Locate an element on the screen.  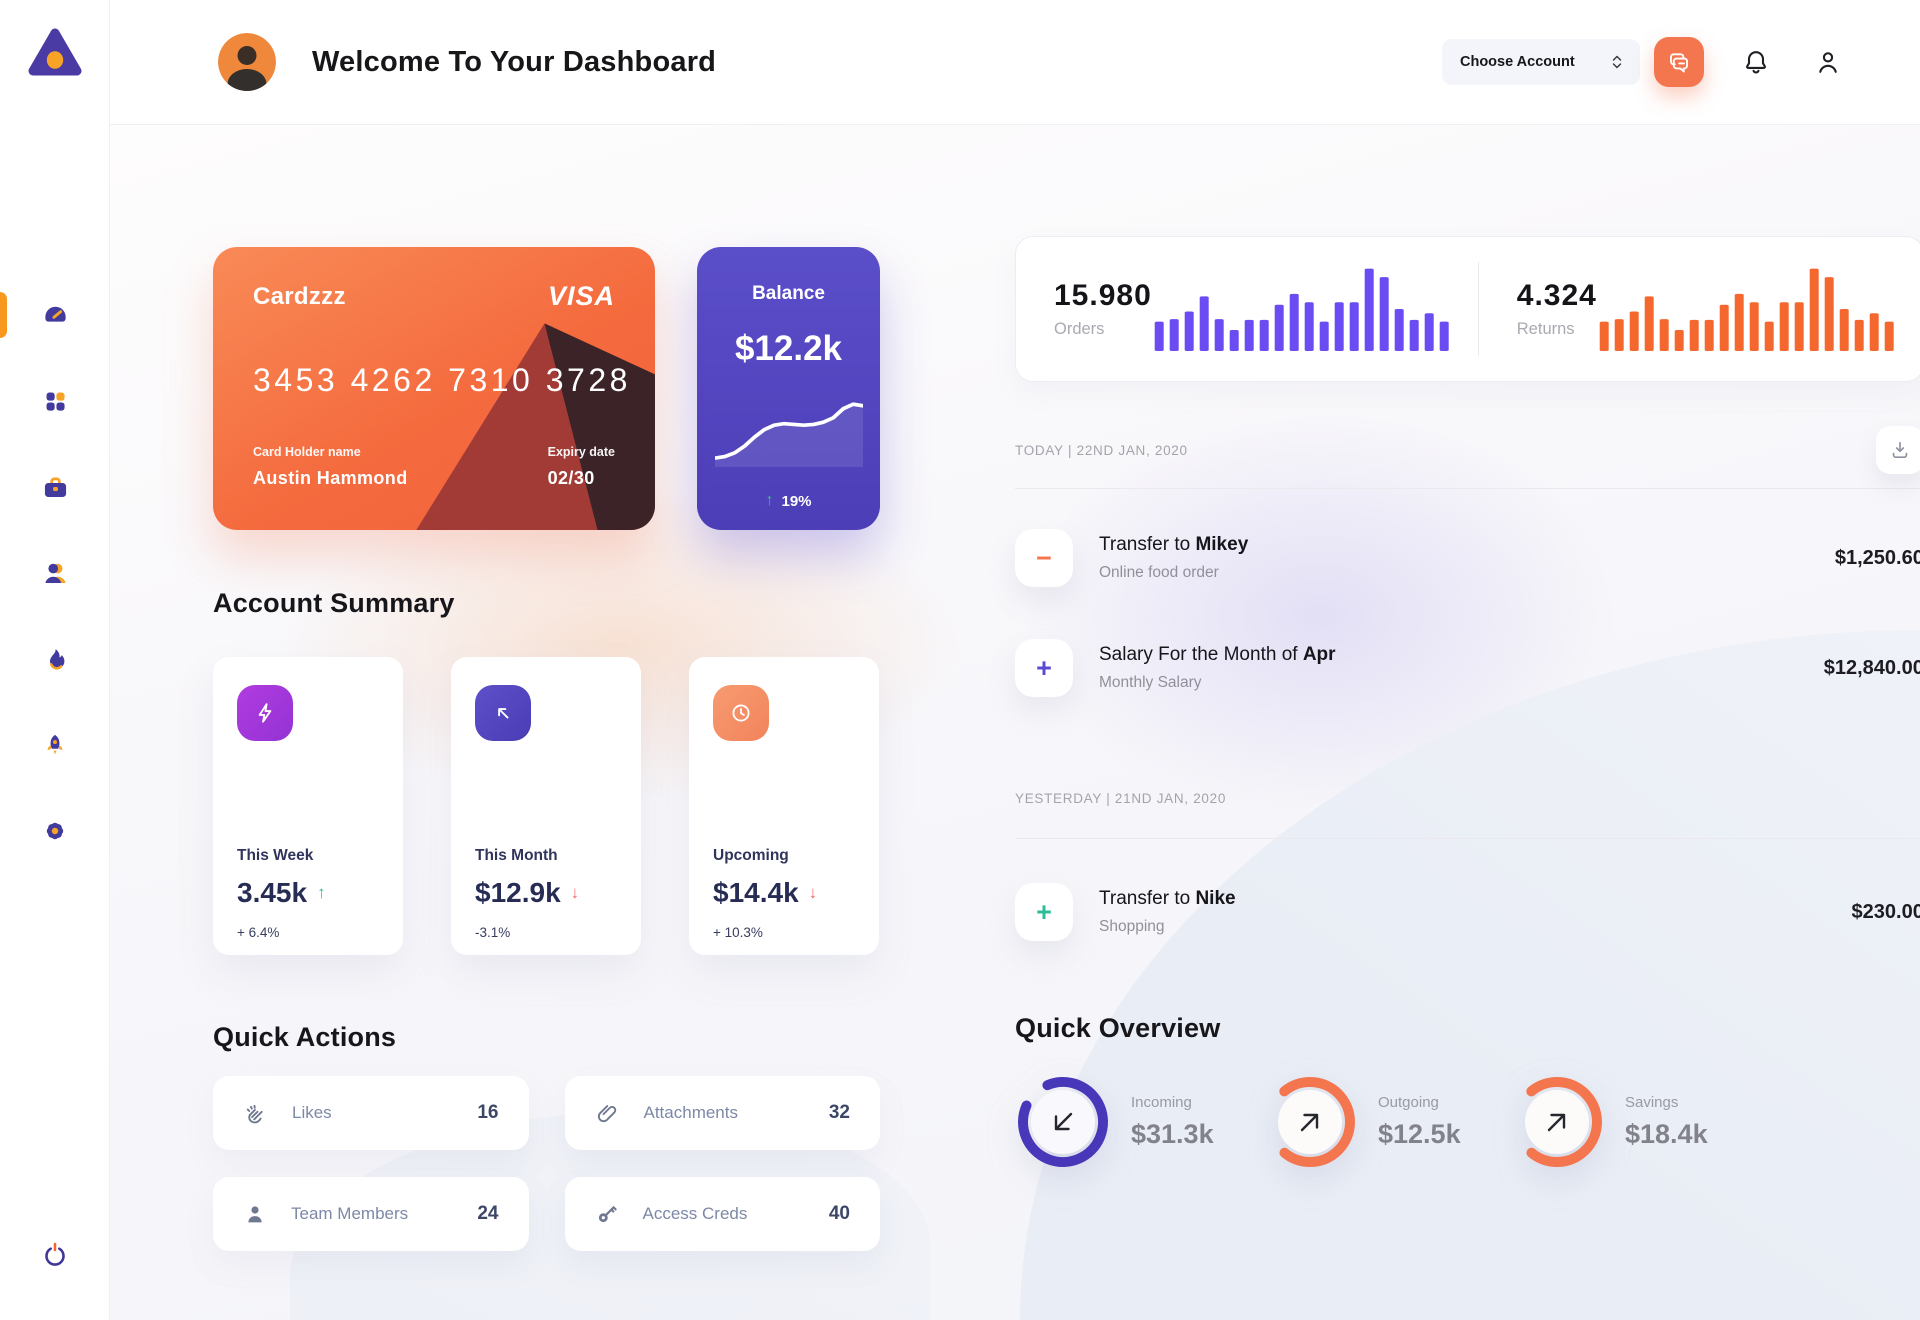
card-expiry-label: Expiry date is located at coordinates (581, 452).